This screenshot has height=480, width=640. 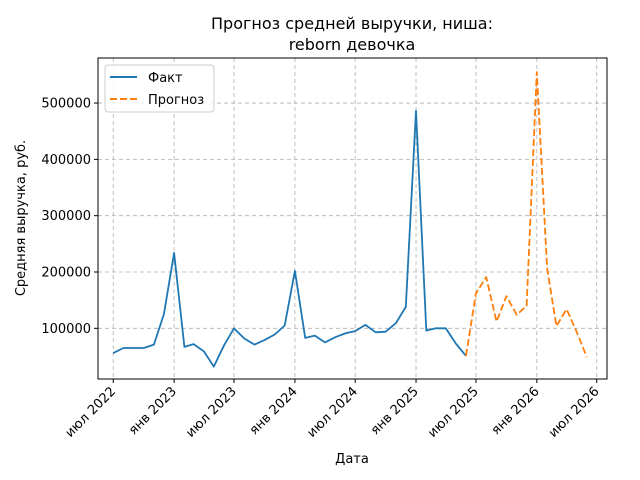 What do you see at coordinates (352, 459) in the screenshot?
I see `x-axis-label: Дата` at bounding box center [352, 459].